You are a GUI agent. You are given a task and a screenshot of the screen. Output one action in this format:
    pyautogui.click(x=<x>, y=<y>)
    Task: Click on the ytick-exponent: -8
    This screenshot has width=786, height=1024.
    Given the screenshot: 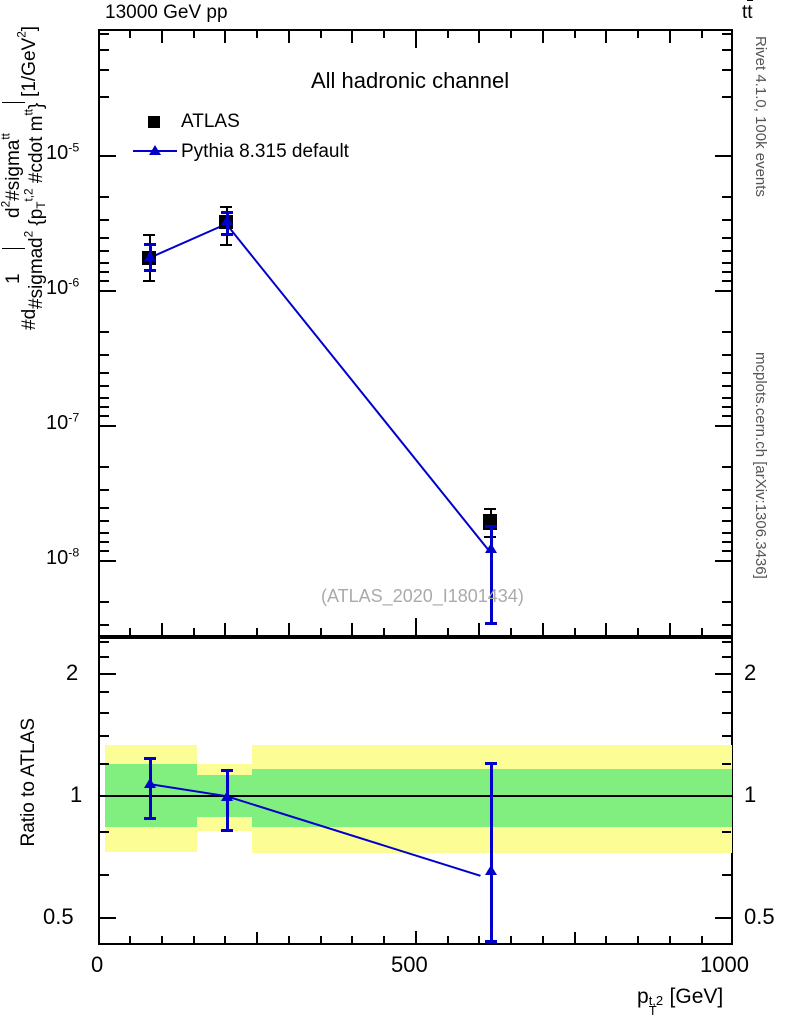 What is the action you would take?
    pyautogui.click(x=74, y=552)
    